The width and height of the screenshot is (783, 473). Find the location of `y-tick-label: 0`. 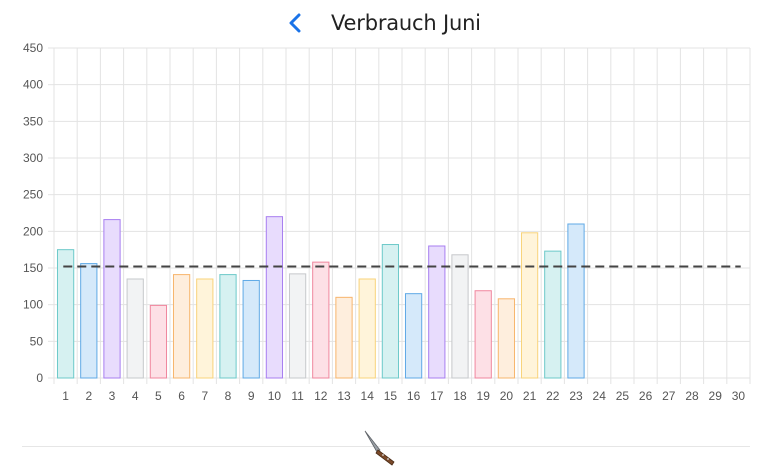

y-tick-label: 0 is located at coordinates (39, 378).